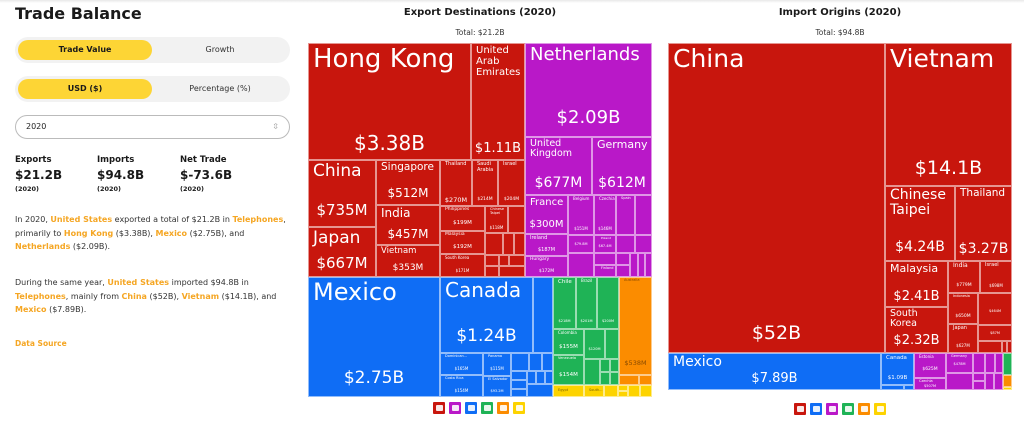 The height and width of the screenshot is (424, 1024). Describe the element at coordinates (41, 343) in the screenshot. I see `data-source-link: Data Source` at that location.